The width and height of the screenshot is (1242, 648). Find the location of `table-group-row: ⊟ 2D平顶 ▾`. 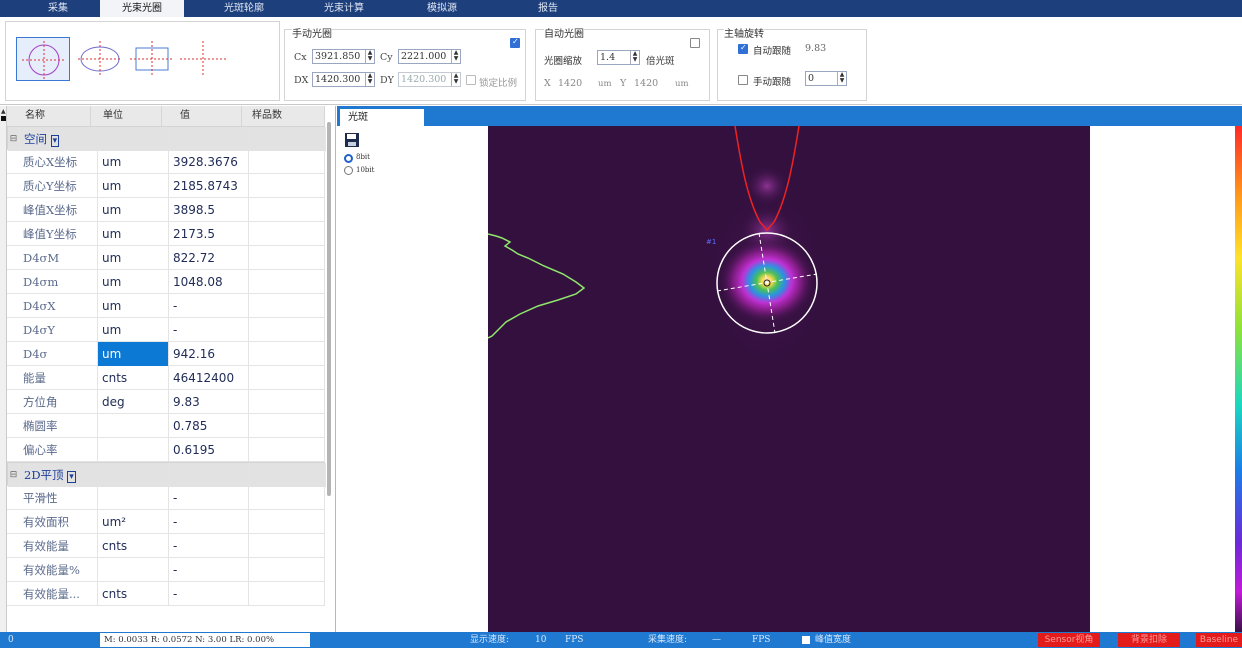

table-group-row: ⊟ 2D平顶 ▾ is located at coordinates (166, 474).